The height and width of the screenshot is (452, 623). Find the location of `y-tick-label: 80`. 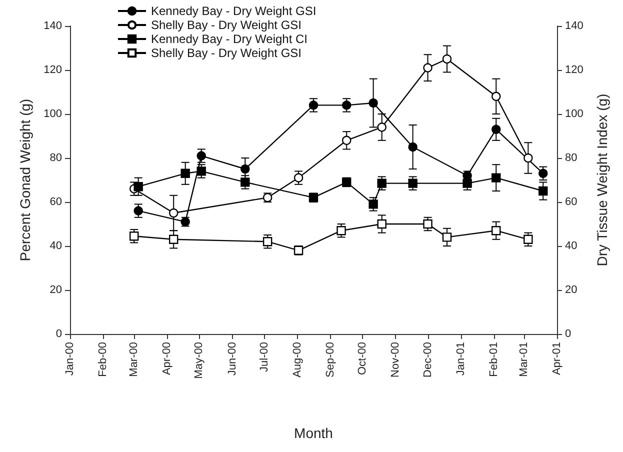

y-tick-label: 80 is located at coordinates (56, 158).